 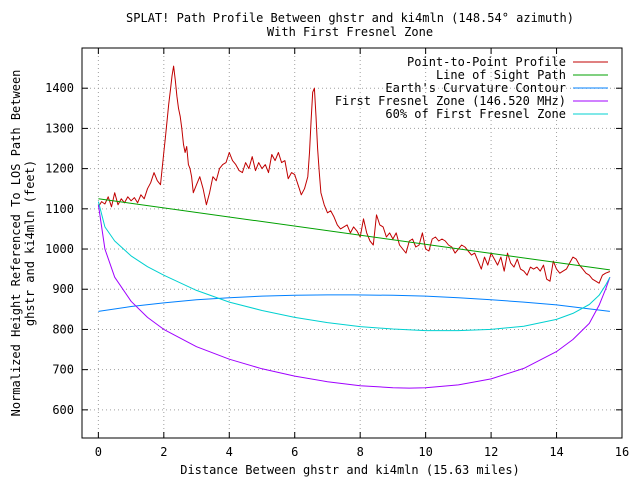 I want to click on x-tick-label: 14, so click(x=556, y=452).